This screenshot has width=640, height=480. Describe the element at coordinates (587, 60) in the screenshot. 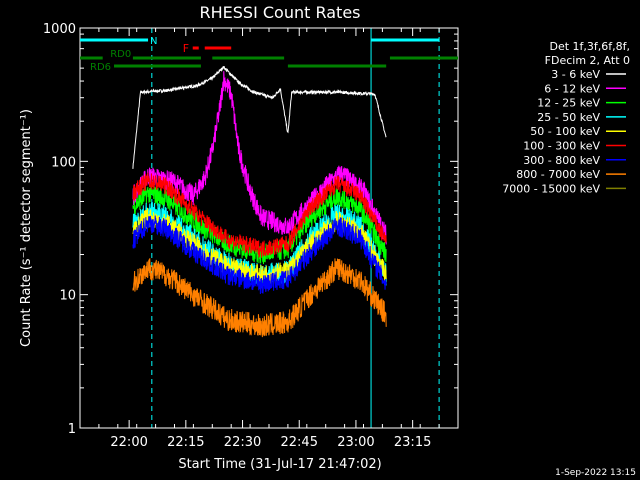

I see `legend-header-1: FDecim 2, Att 0` at that location.